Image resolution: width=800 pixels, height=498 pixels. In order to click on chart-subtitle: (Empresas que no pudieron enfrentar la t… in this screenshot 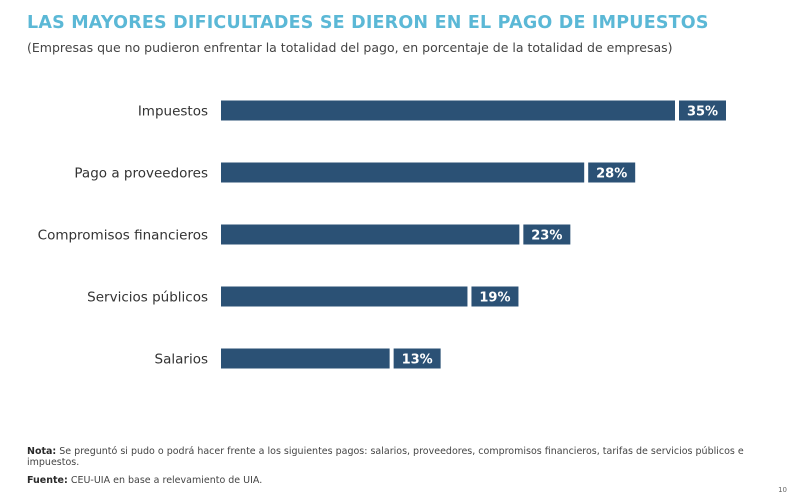, I will do `click(350, 47)`.